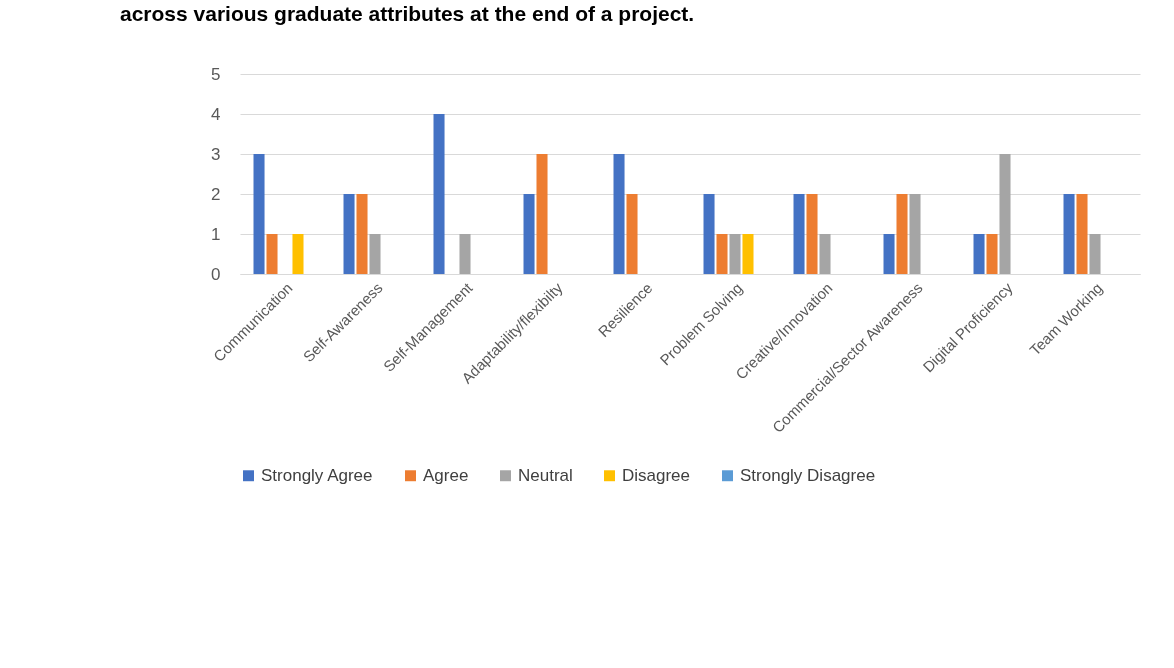 Image resolution: width=1174 pixels, height=668 pixels. Describe the element at coordinates (216, 234) in the screenshot. I see `y-tick-label: 1` at that location.